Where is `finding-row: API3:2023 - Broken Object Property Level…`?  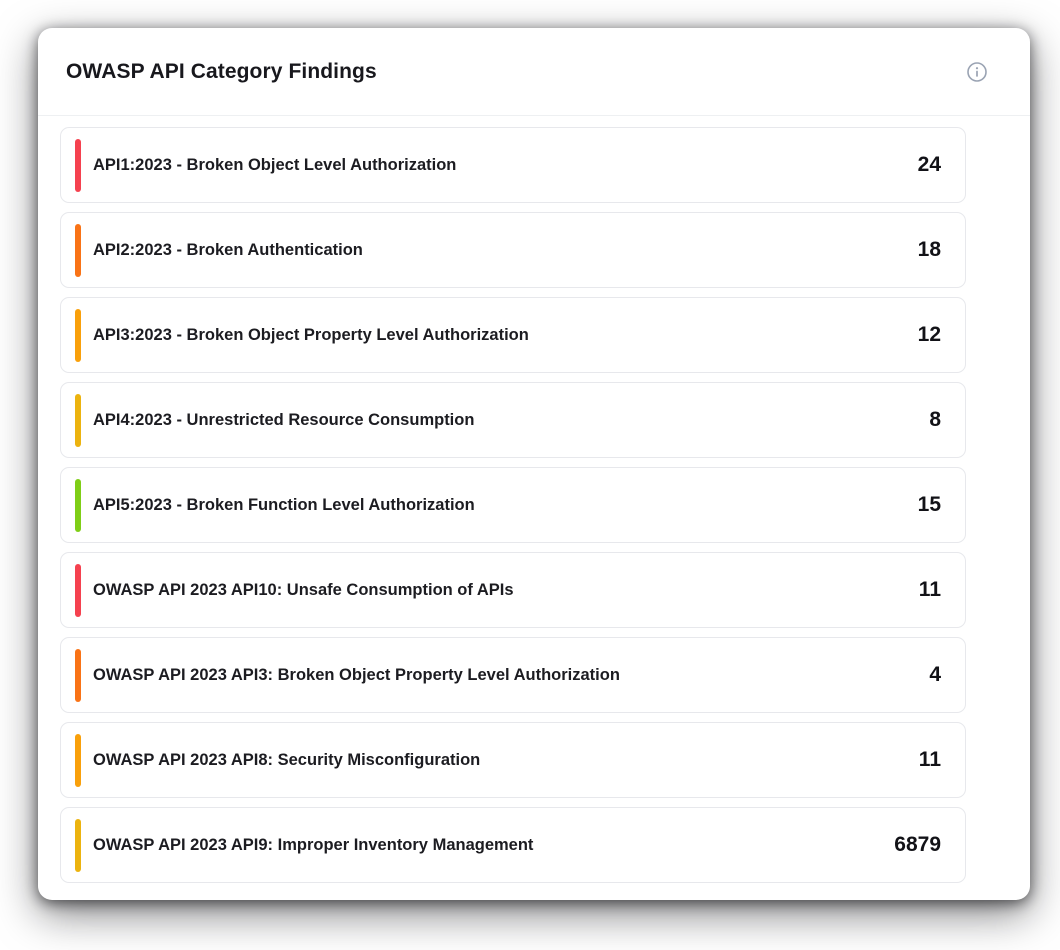
finding-row: API3:2023 - Broken Object Property Level… is located at coordinates (513, 335).